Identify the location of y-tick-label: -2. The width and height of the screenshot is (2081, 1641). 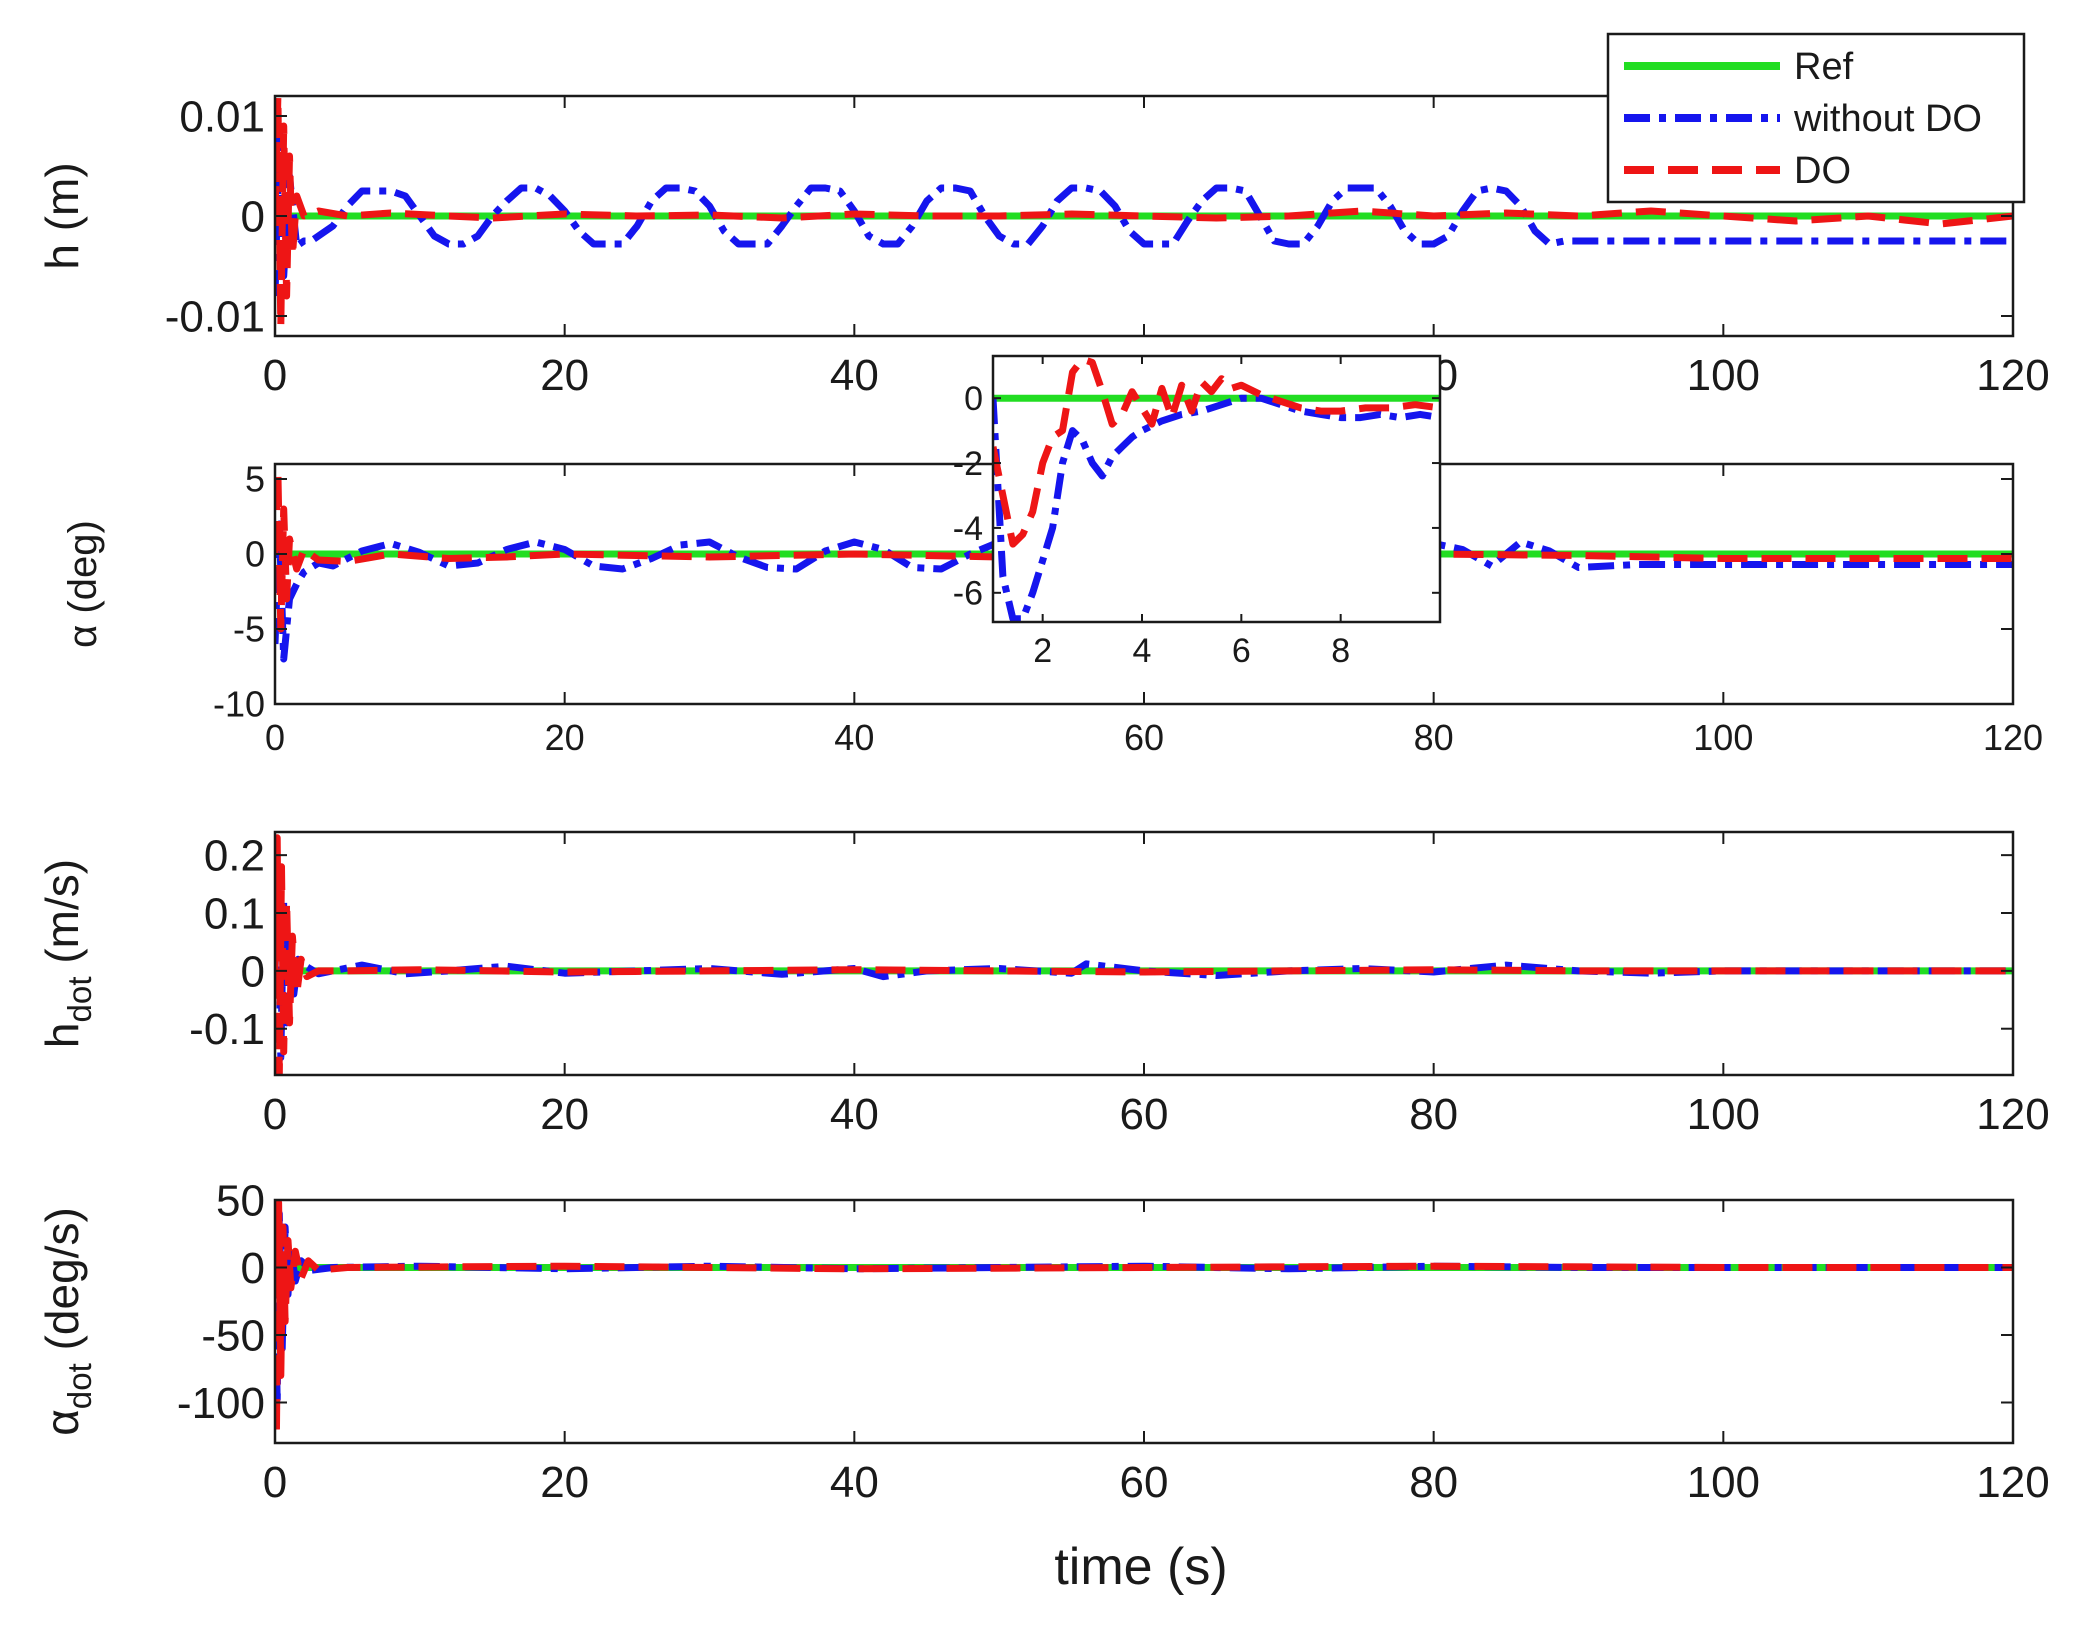
(968, 464).